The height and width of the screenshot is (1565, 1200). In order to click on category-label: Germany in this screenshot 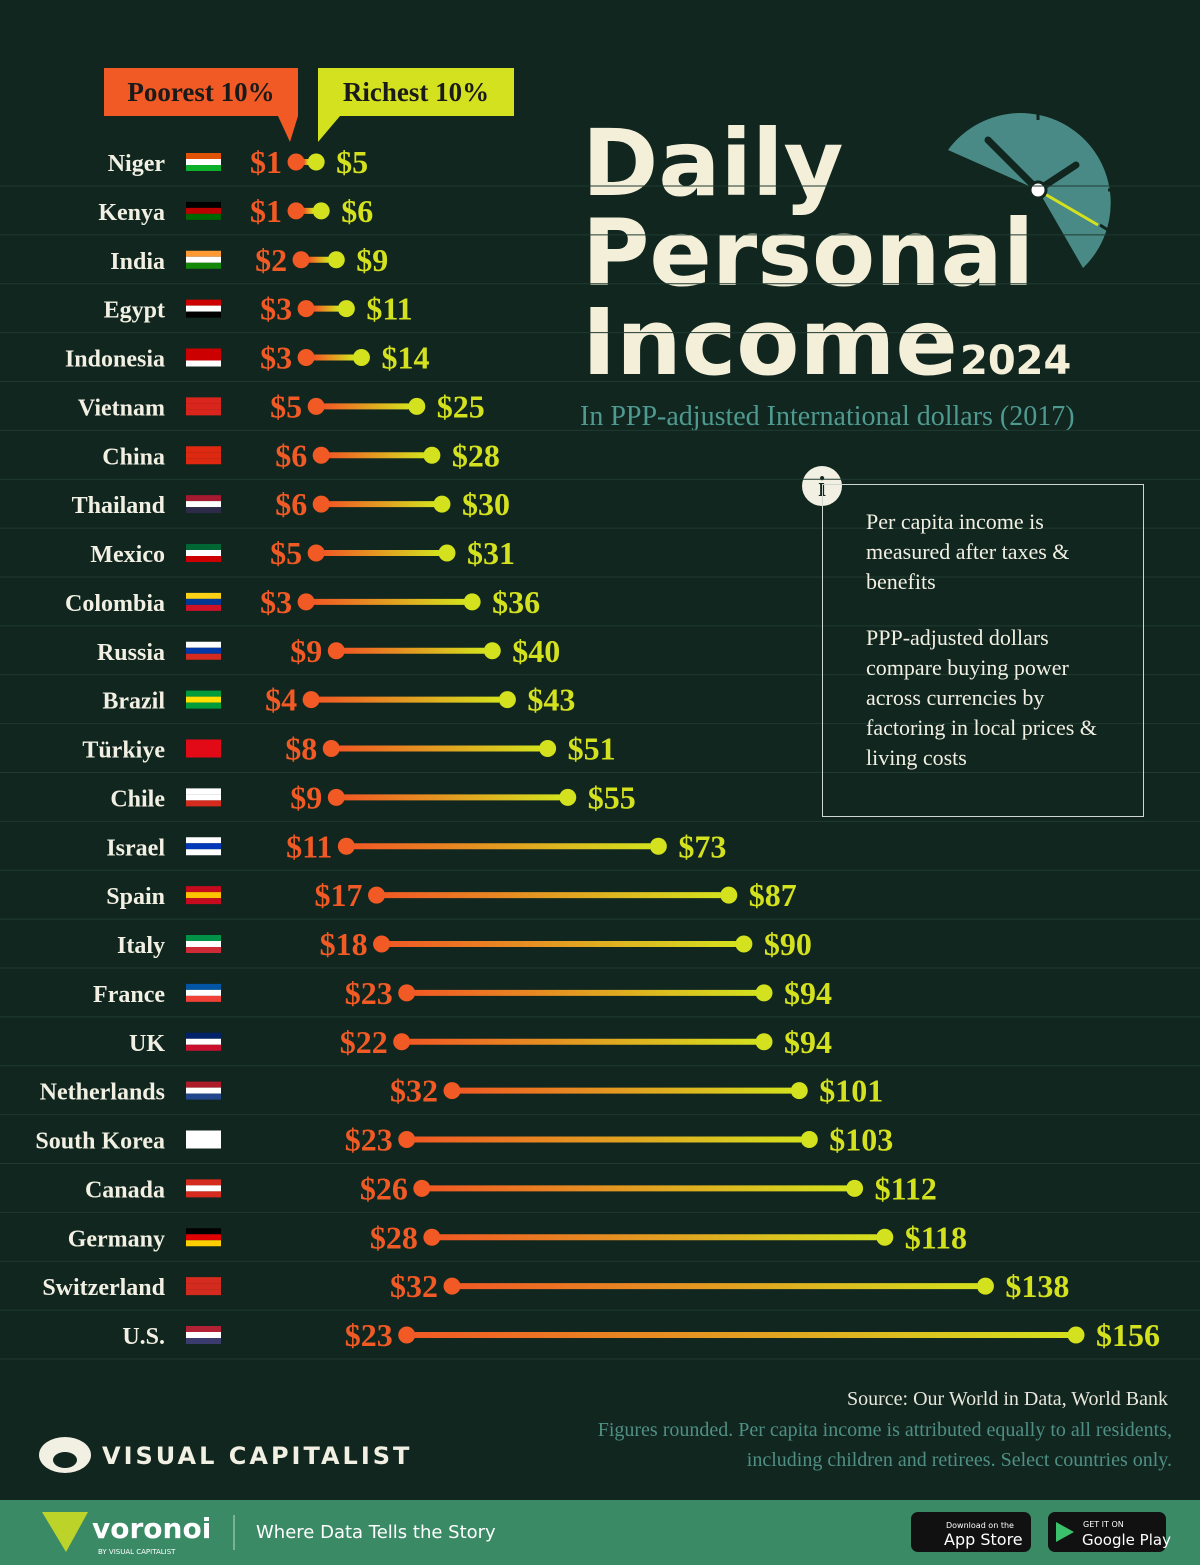, I will do `click(116, 1239)`.